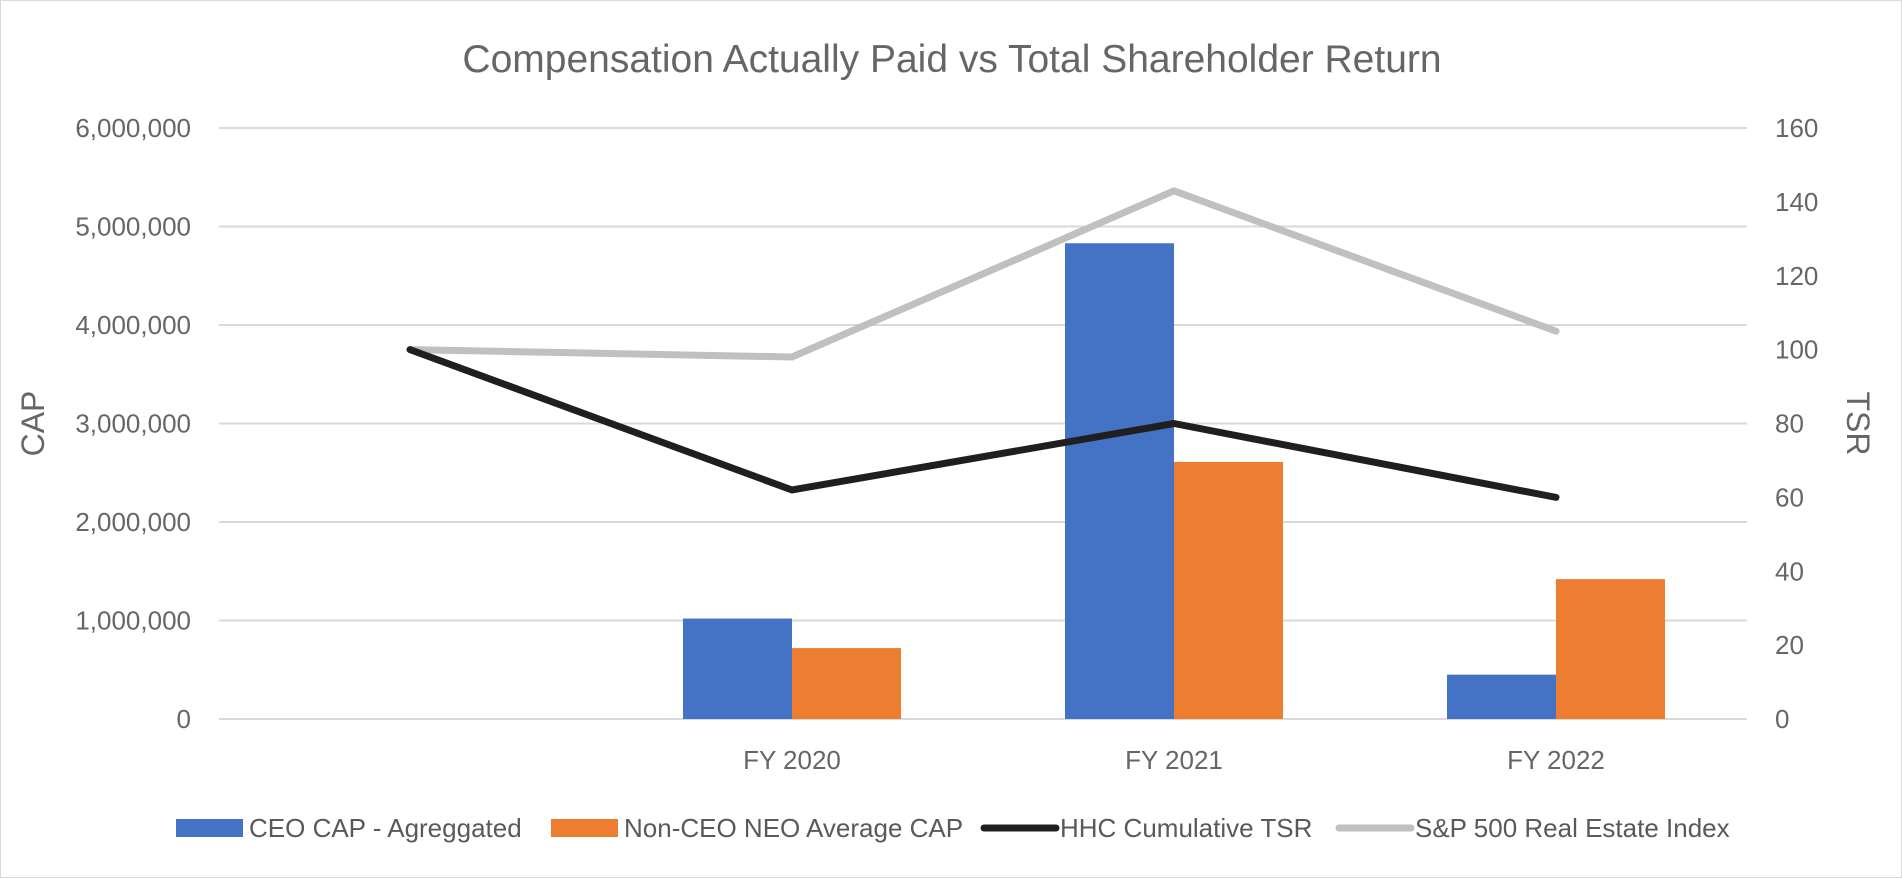 This screenshot has height=879, width=1902. I want to click on legend-label: CEO CAP - Agreggated, so click(385, 828).